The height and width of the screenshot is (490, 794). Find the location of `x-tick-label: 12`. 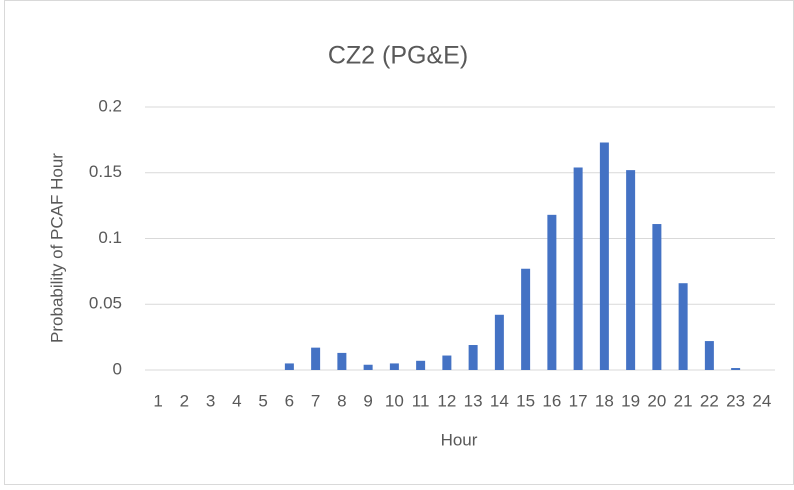

x-tick-label: 12 is located at coordinates (446, 400).